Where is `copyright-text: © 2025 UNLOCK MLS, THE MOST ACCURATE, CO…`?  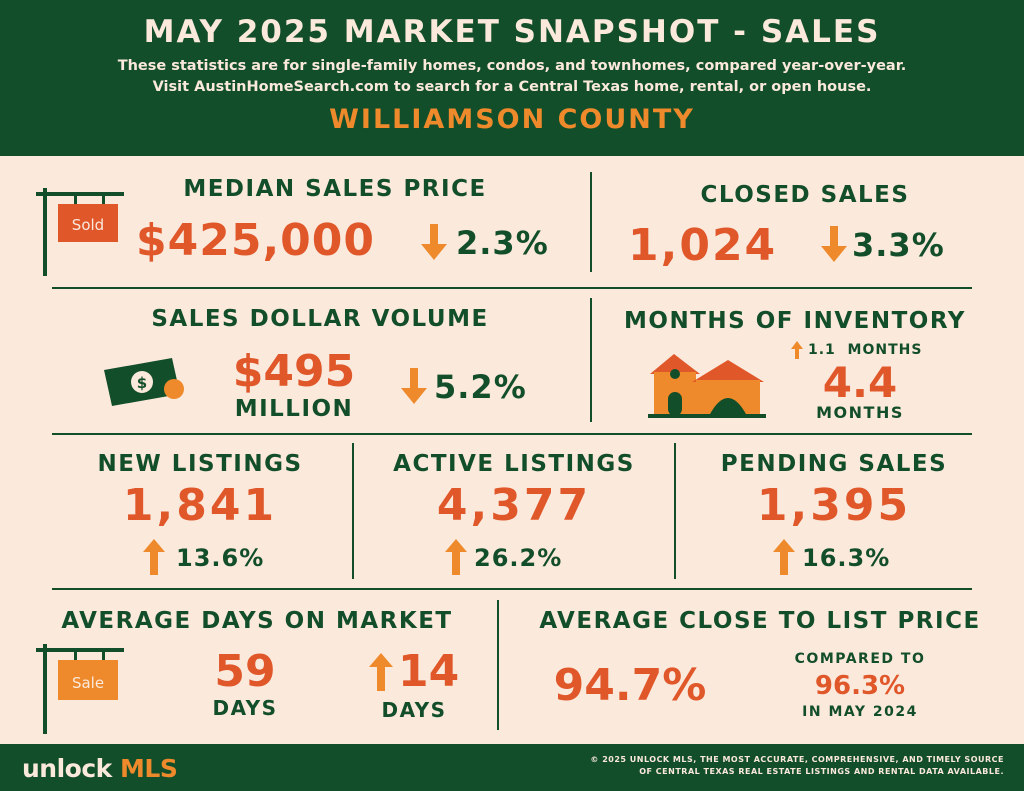
copyright-text: © 2025 UNLOCK MLS, THE MOST ACCURATE, CO… is located at coordinates (797, 766).